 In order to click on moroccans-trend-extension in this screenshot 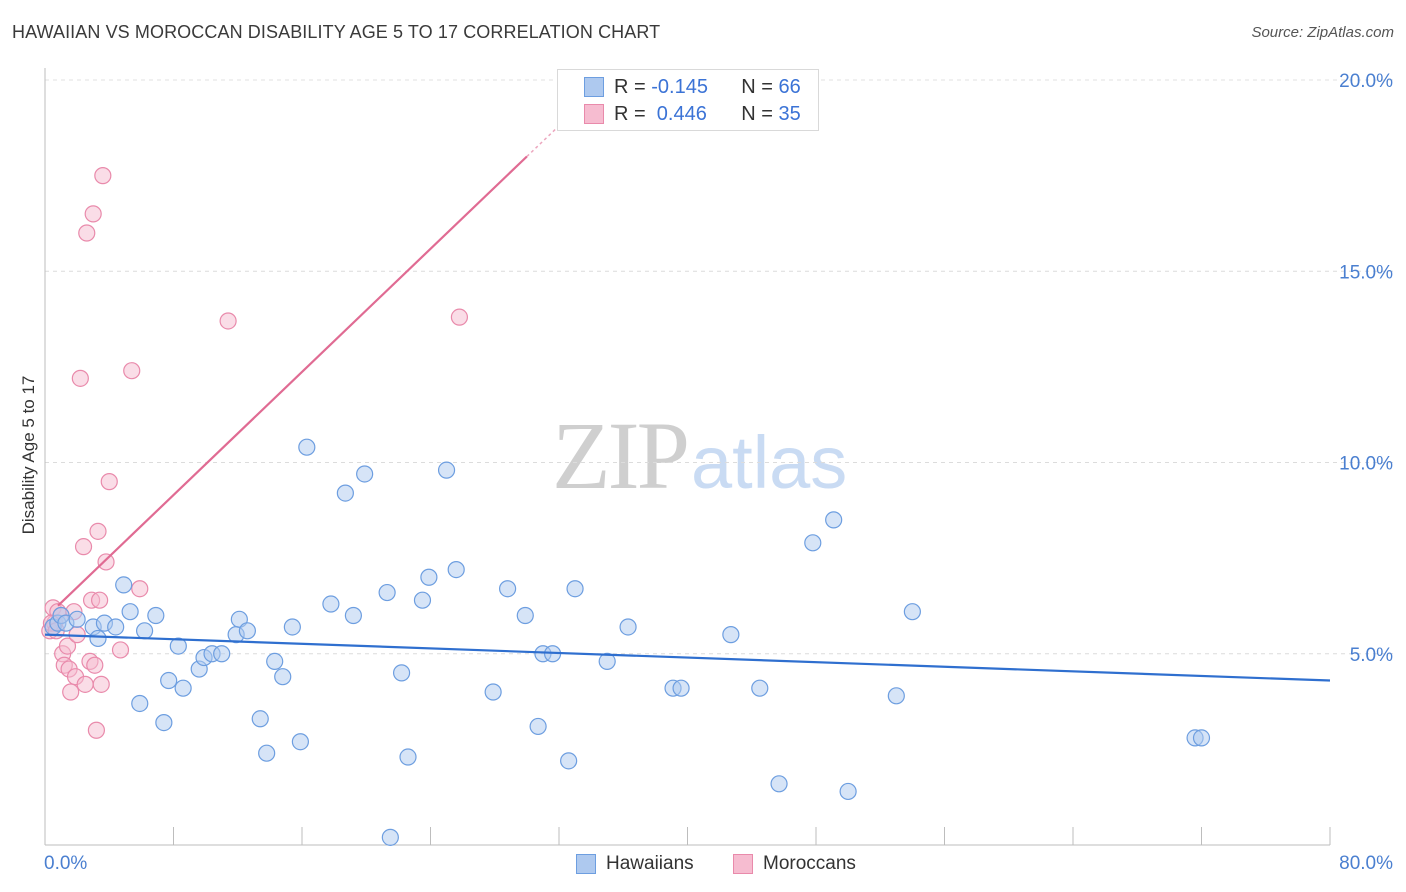, I will do `click(543, 141)`.